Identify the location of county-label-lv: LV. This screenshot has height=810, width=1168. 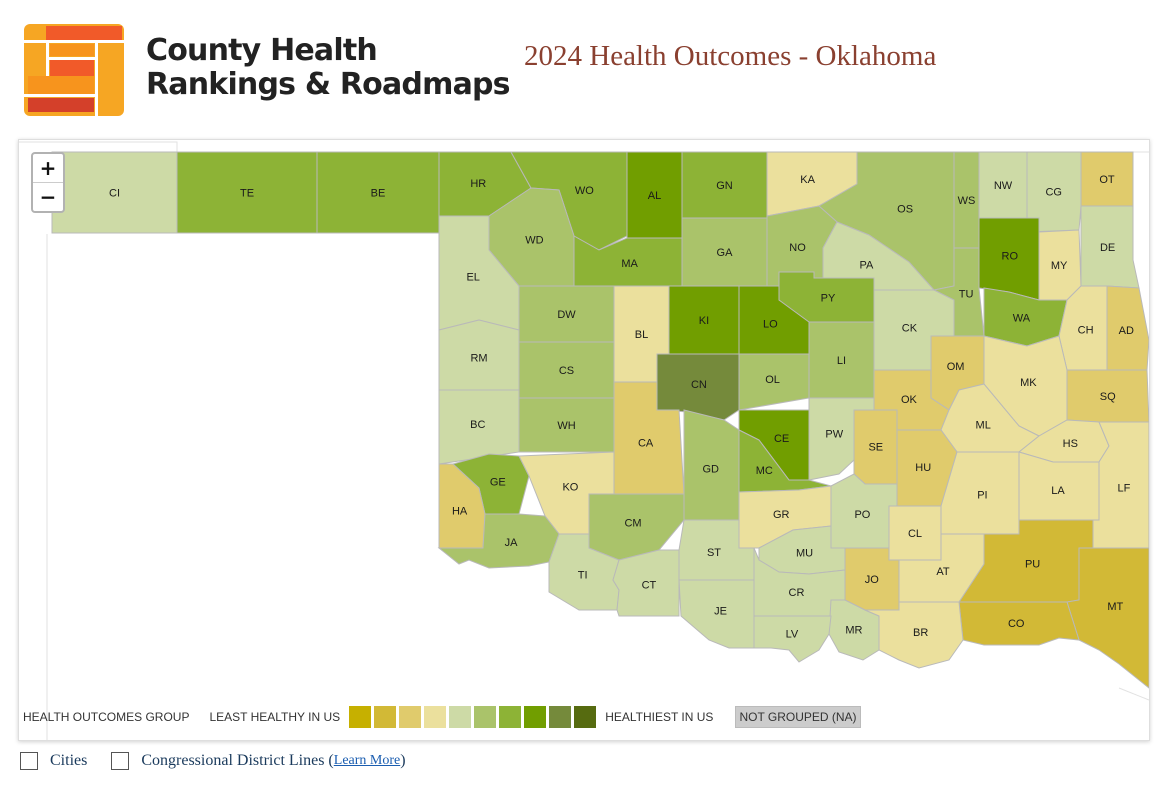
(792, 635).